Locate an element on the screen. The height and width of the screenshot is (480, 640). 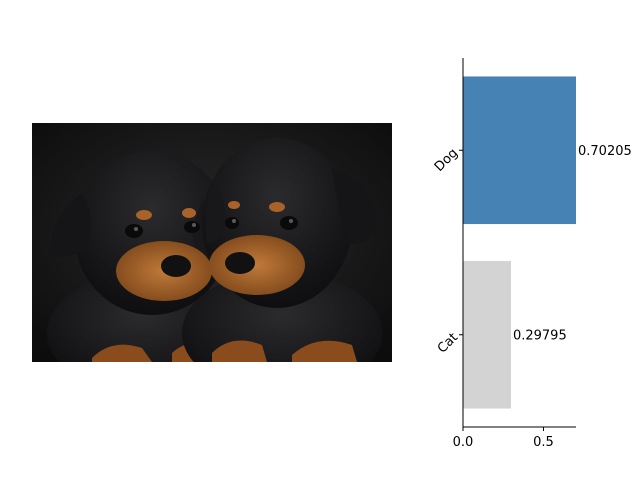
x-tick-label: 0.0 is located at coordinates (463, 442).